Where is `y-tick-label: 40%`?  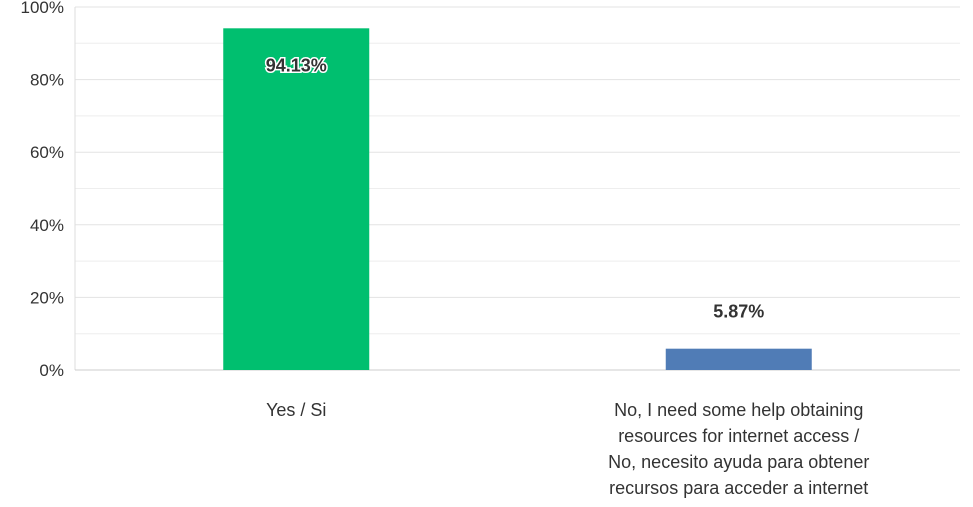 y-tick-label: 40% is located at coordinates (47, 225).